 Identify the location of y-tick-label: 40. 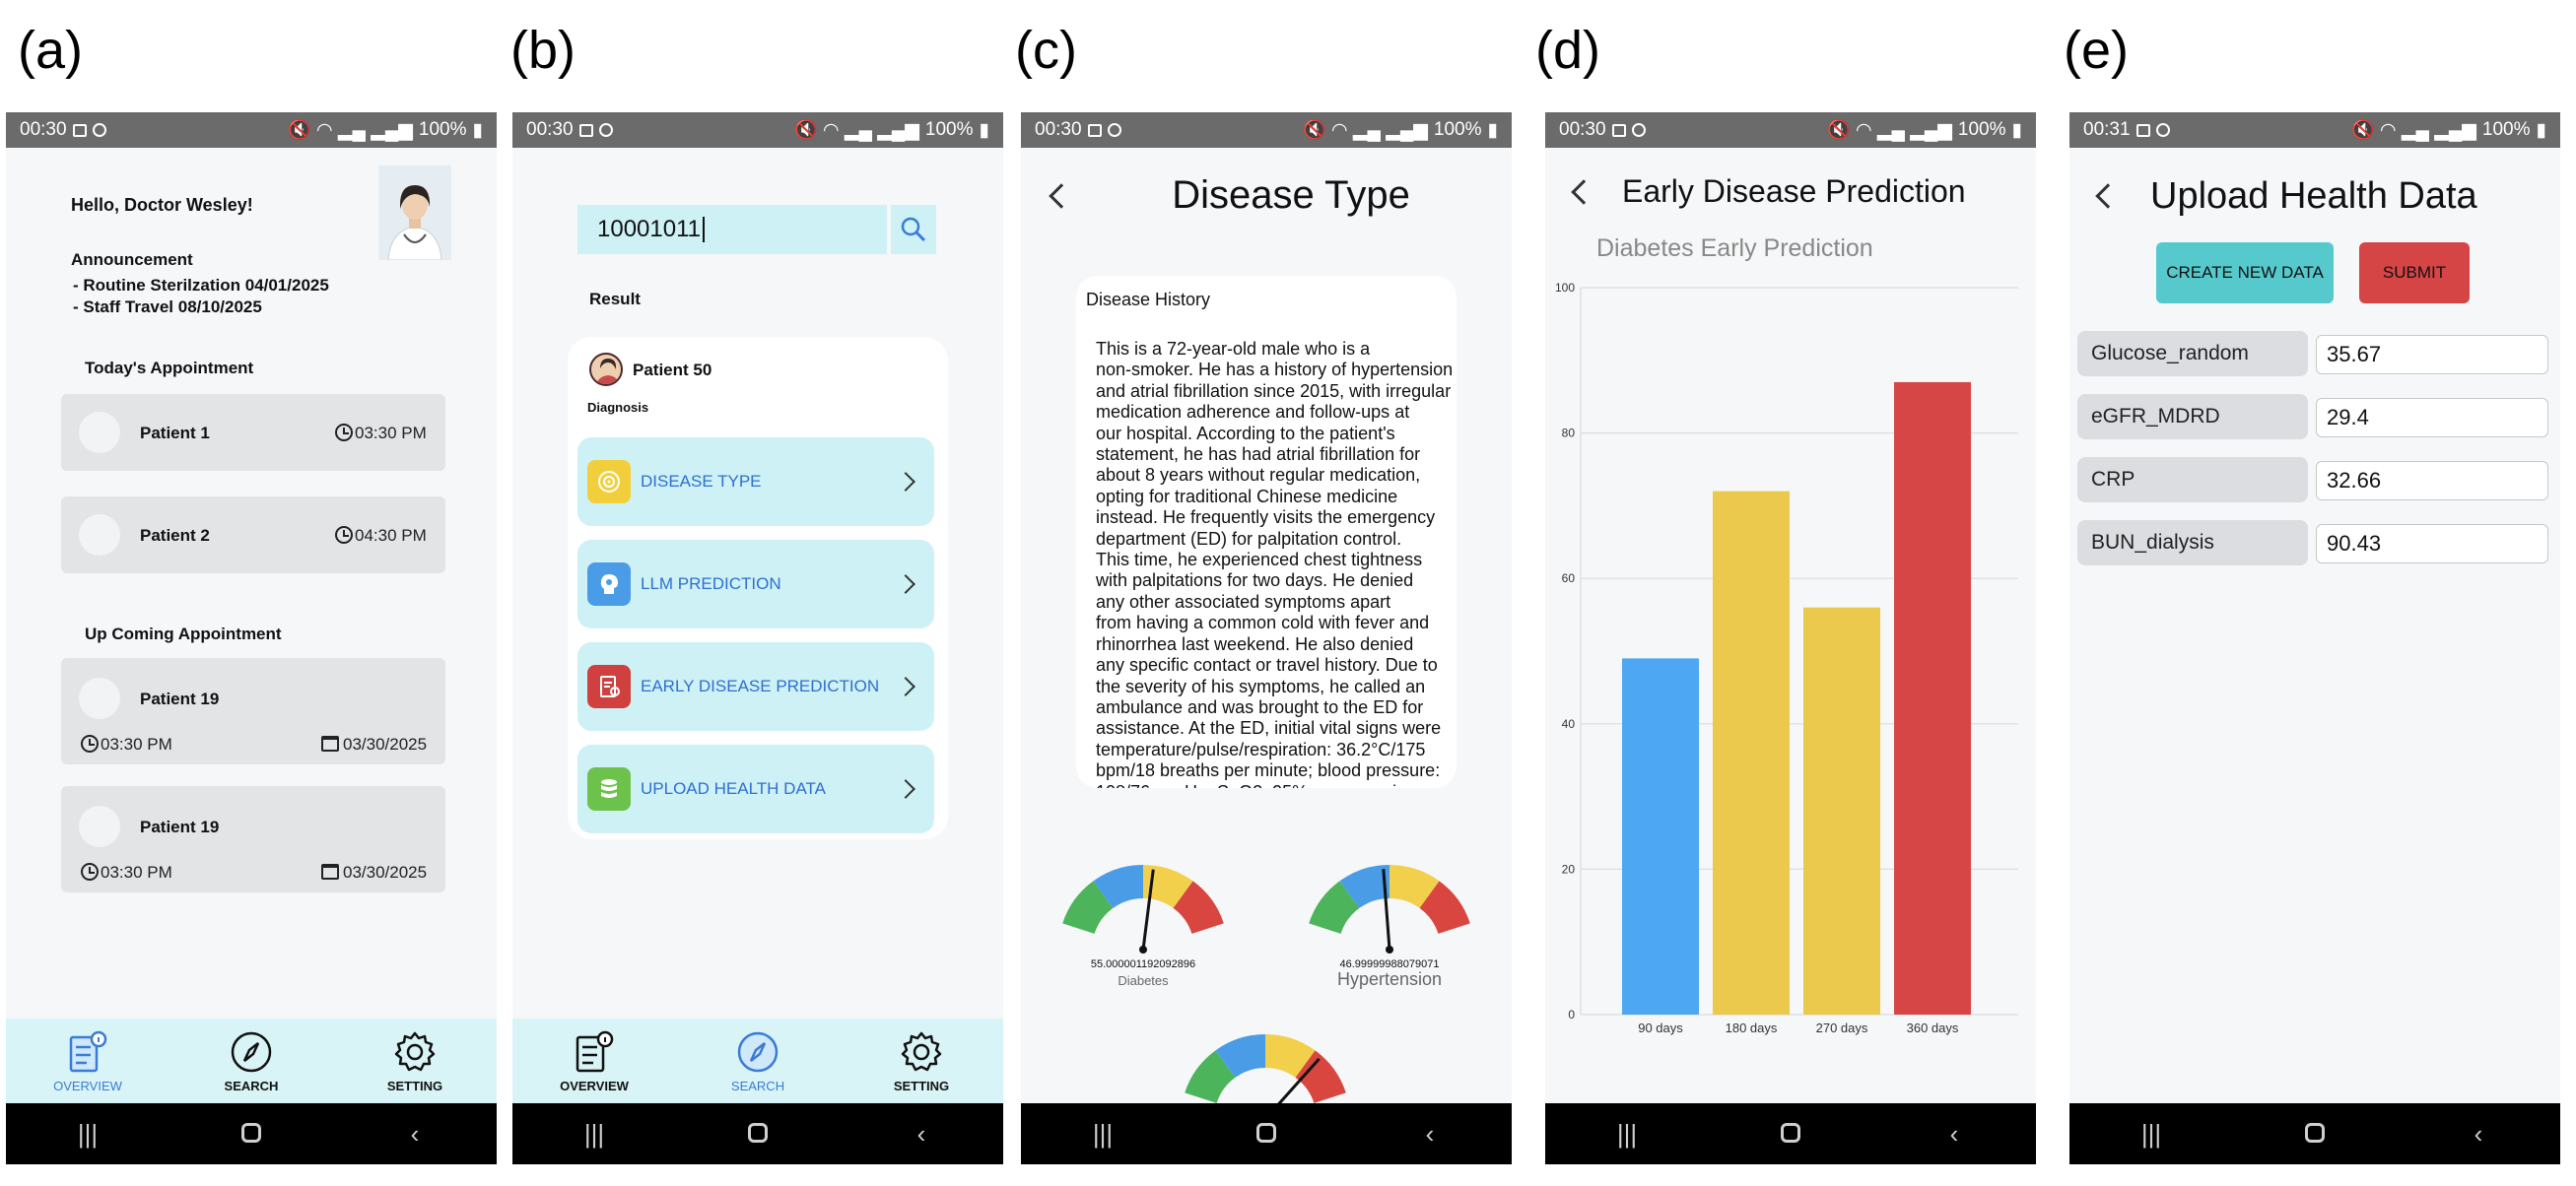
(1569, 724).